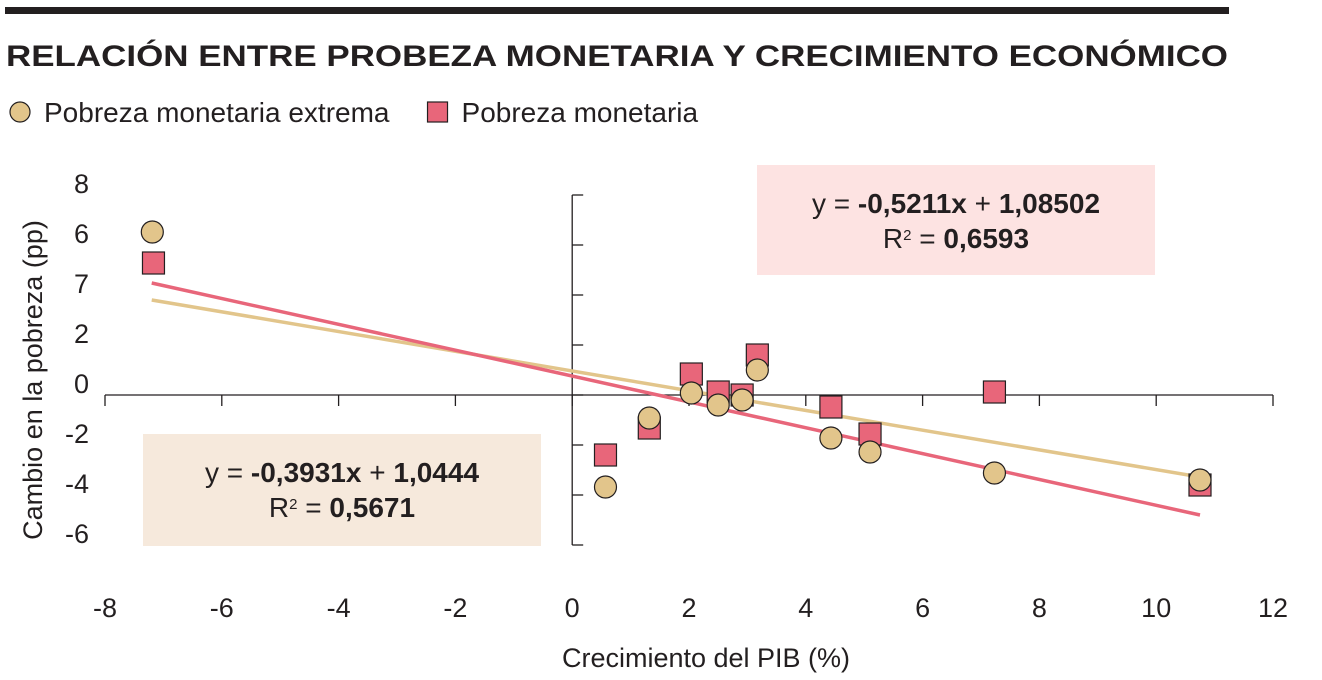  Describe the element at coordinates (77, 434) in the screenshot. I see `y-tick-label: -2` at that location.